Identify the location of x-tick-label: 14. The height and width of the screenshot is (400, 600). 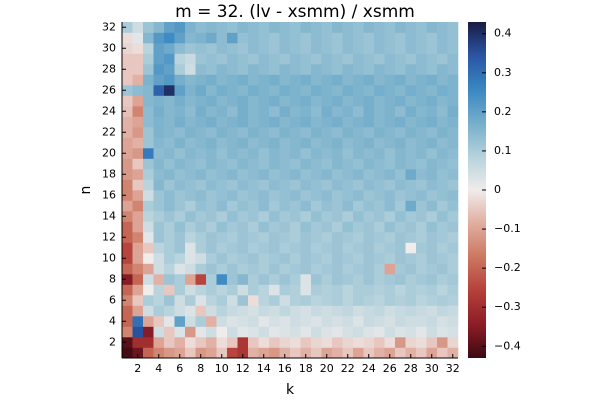
(264, 368).